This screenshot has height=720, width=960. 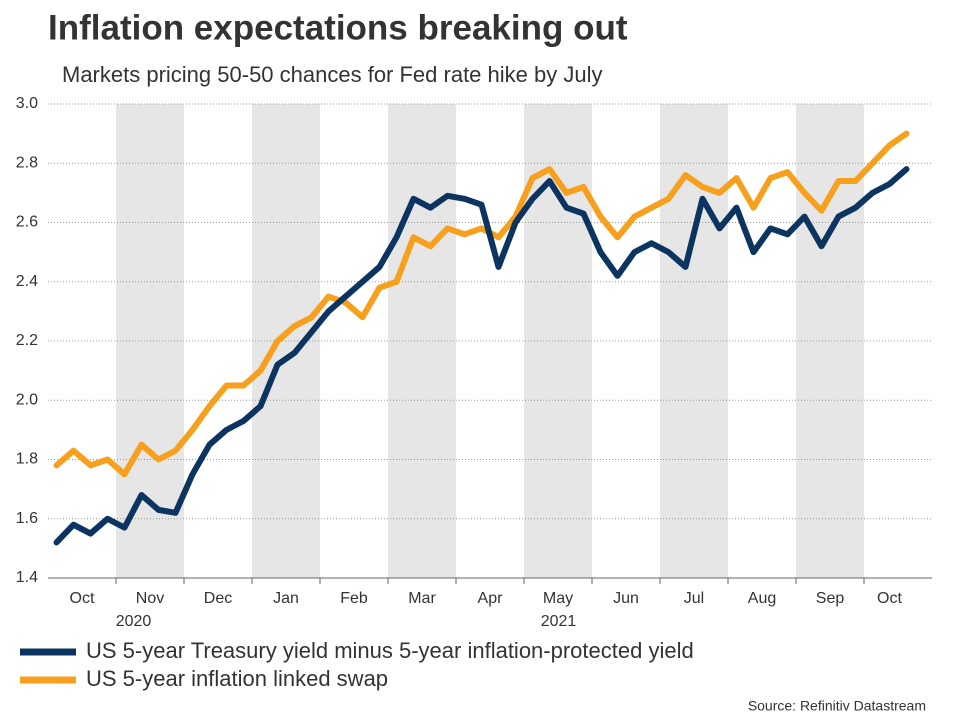 What do you see at coordinates (27, 399) in the screenshot?
I see `y-tick-label: 2.0` at bounding box center [27, 399].